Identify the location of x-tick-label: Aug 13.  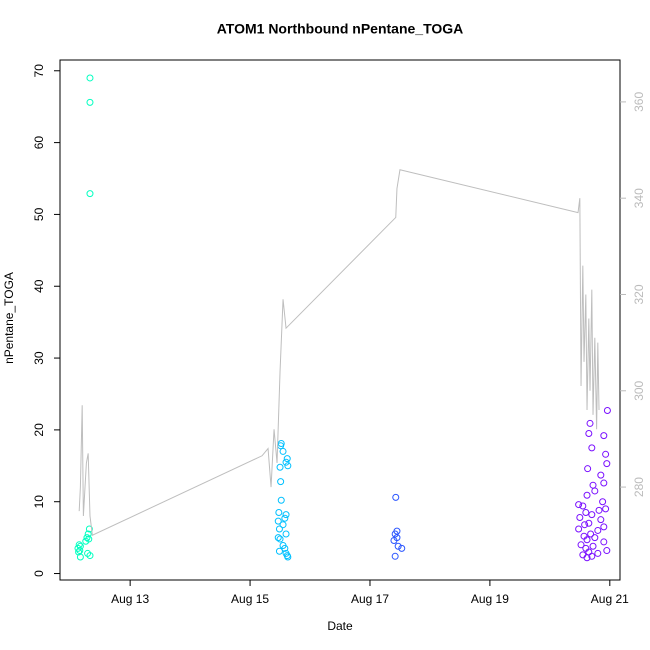
(130, 599).